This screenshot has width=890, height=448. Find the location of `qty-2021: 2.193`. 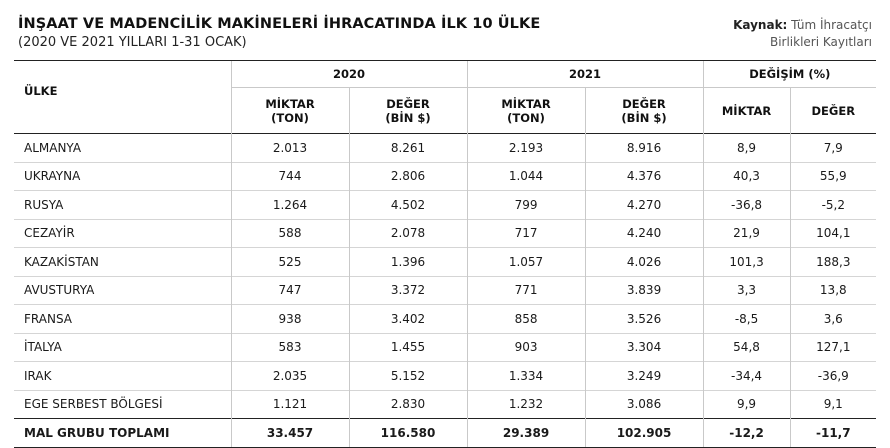

qty-2021: 2.193 is located at coordinates (526, 147).